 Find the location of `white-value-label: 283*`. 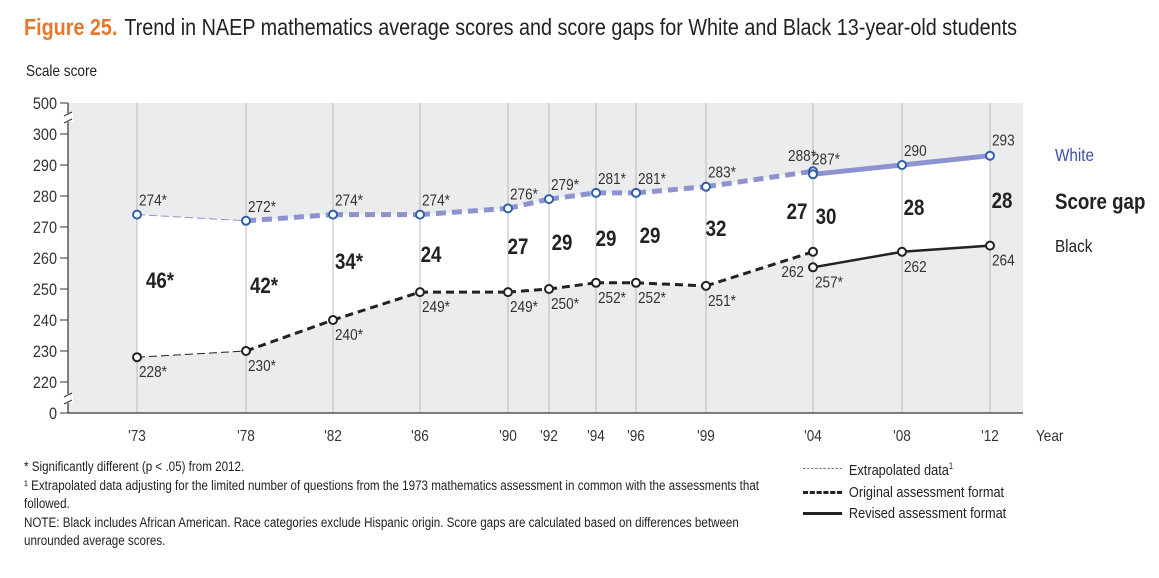

white-value-label: 283* is located at coordinates (722, 173).